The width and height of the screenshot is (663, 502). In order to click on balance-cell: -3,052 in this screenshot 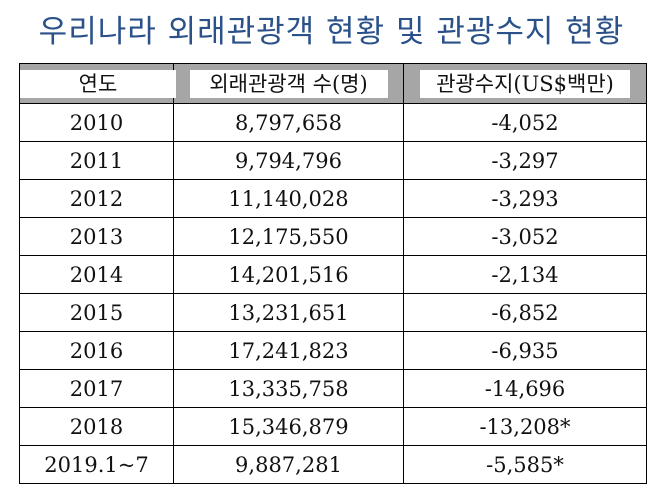, I will do `click(525, 236)`.